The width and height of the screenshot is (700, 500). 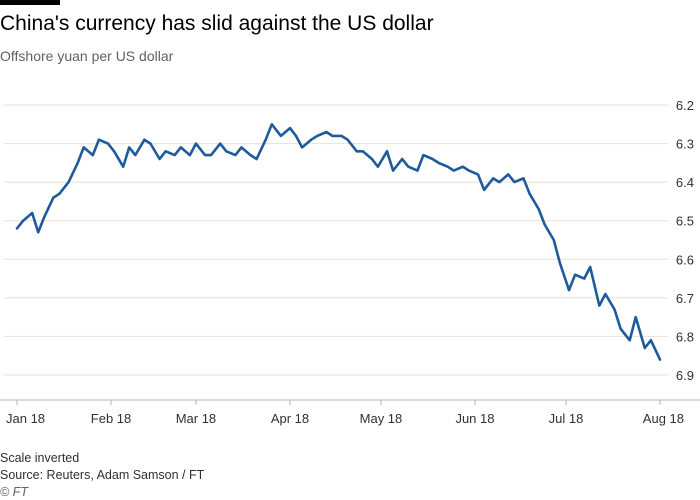 What do you see at coordinates (685, 105) in the screenshot?
I see `y-tick-label: 6.2` at bounding box center [685, 105].